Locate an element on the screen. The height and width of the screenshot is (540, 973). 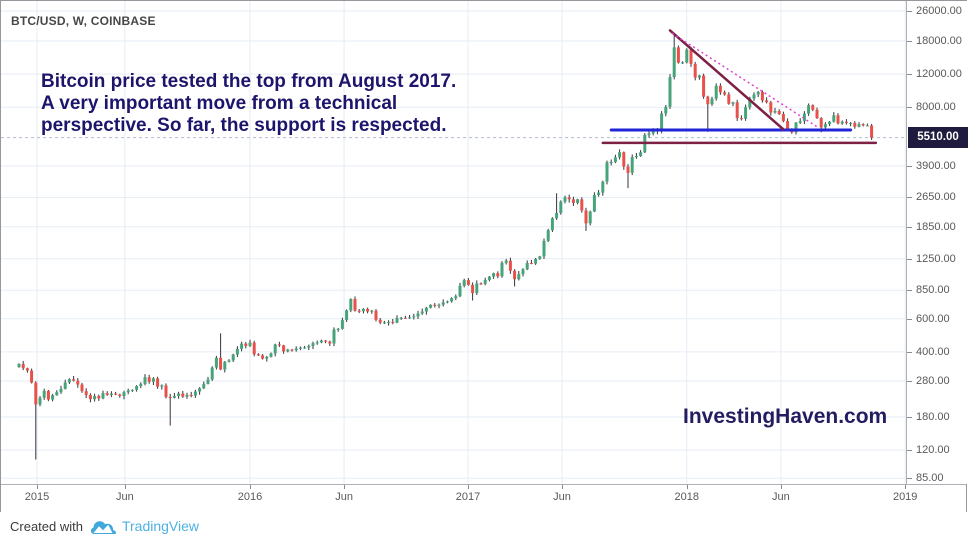
dotted-trendline is located at coordinates (744, 80).